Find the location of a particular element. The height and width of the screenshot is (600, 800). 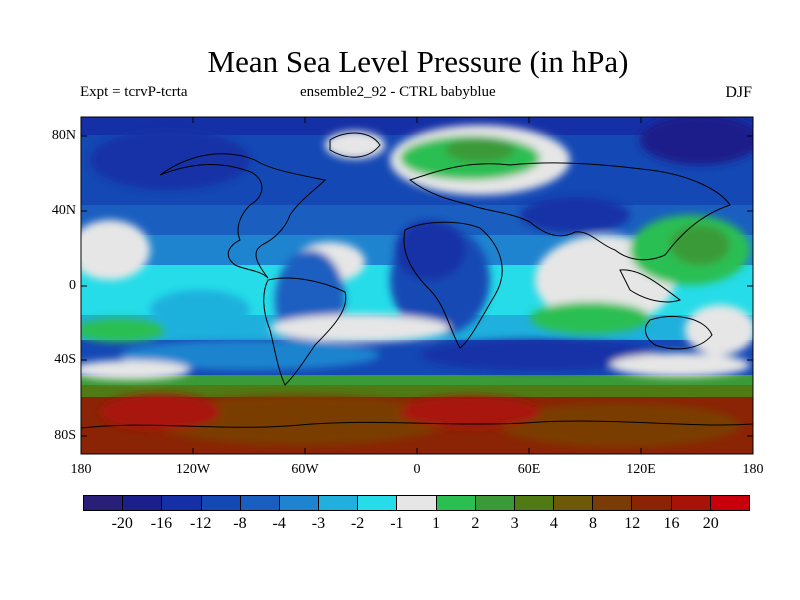

colorbar-label: 8 is located at coordinates (593, 523).